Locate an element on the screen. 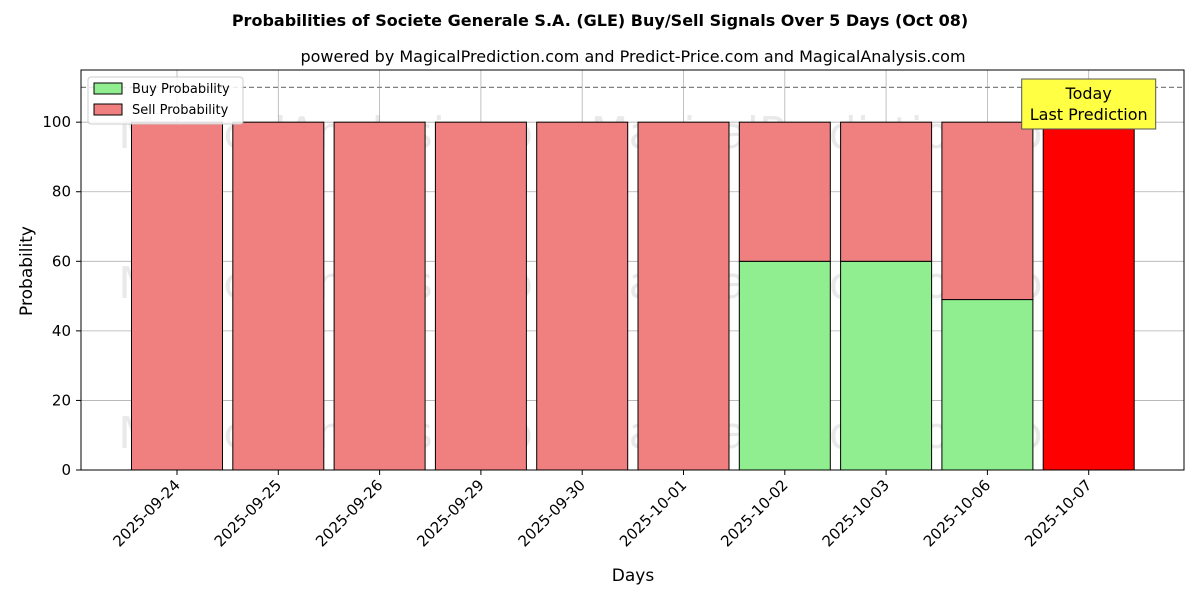  y-tick-label: 40 is located at coordinates (61, 331).